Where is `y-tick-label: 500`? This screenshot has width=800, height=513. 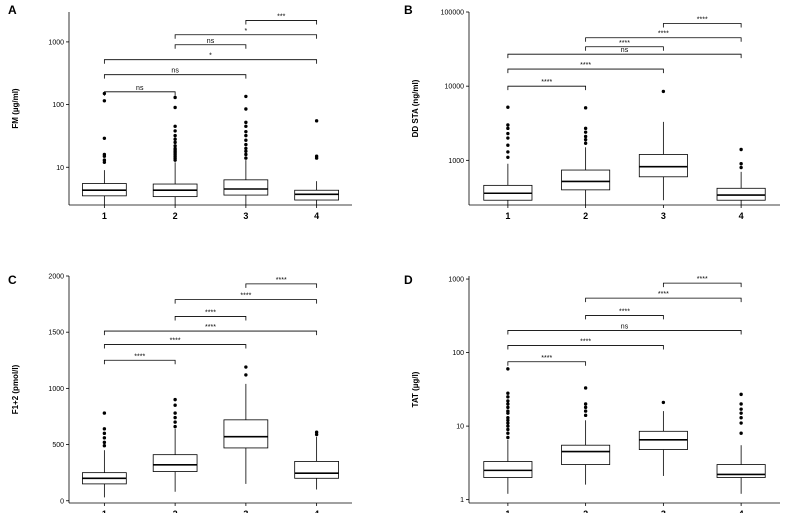
y-tick-label: 500 is located at coordinates (58, 445).